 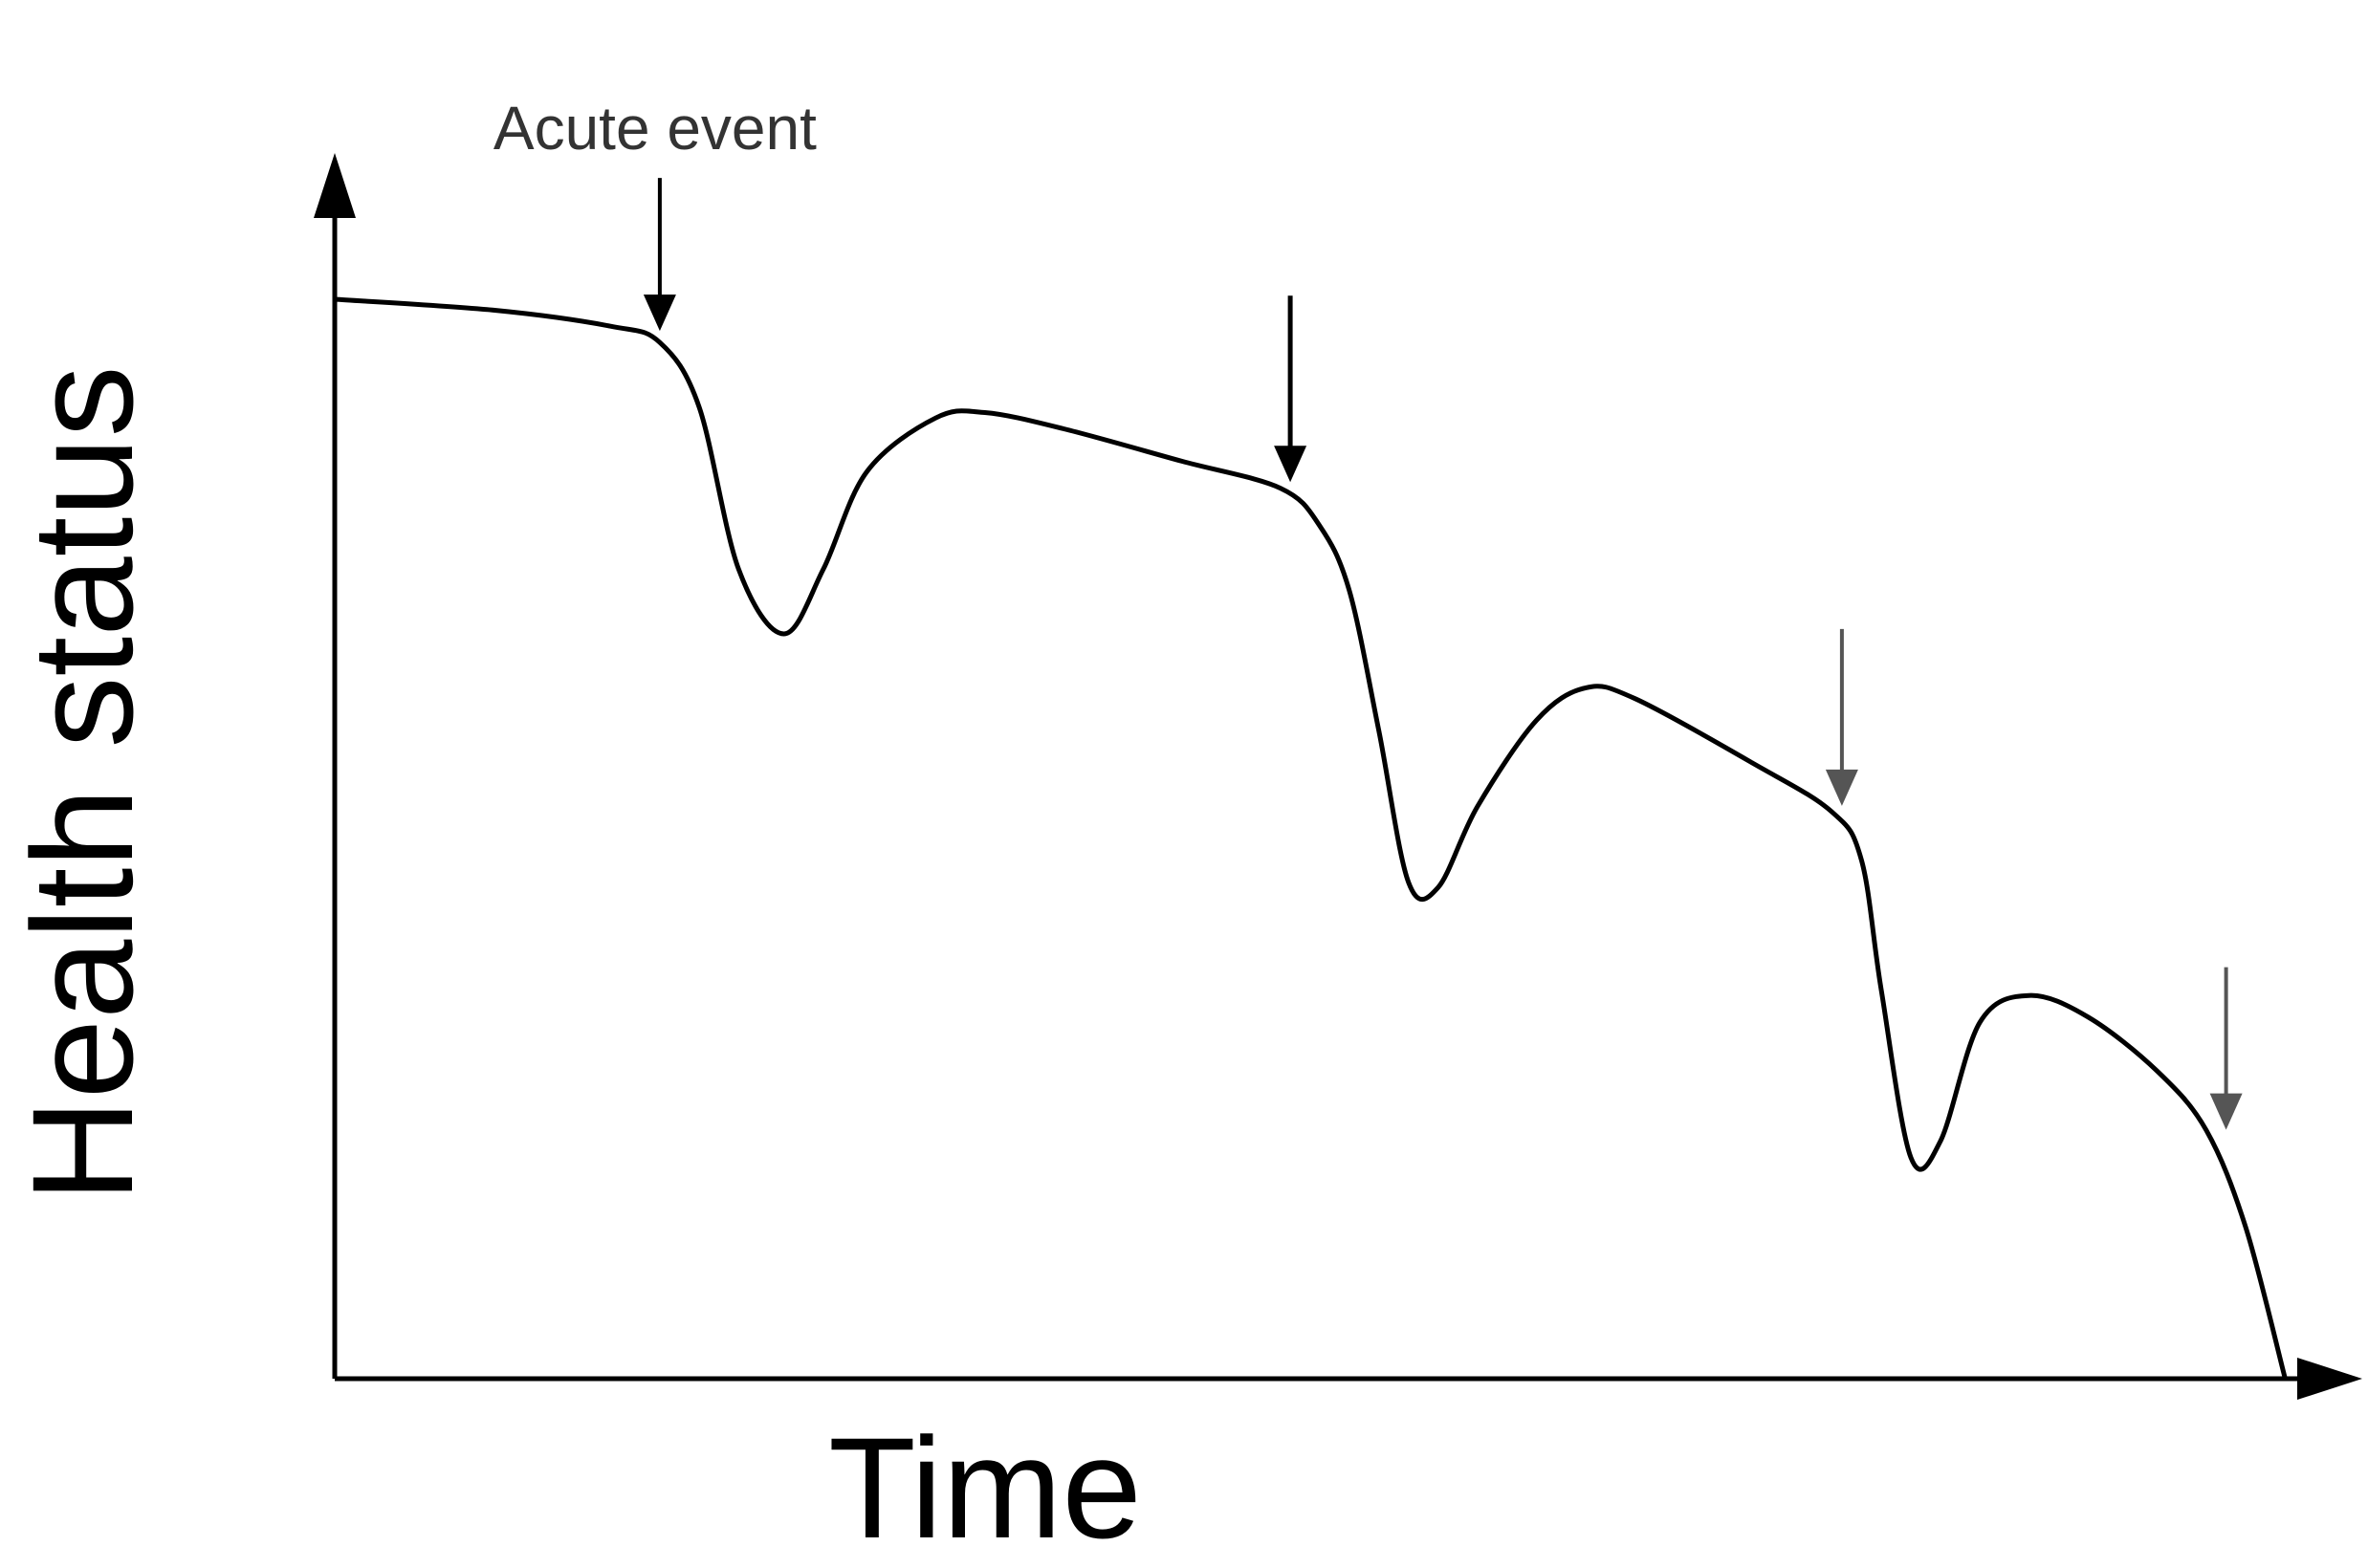 What do you see at coordinates (2329, 1379) in the screenshot?
I see `x-axis-arrowhead` at bounding box center [2329, 1379].